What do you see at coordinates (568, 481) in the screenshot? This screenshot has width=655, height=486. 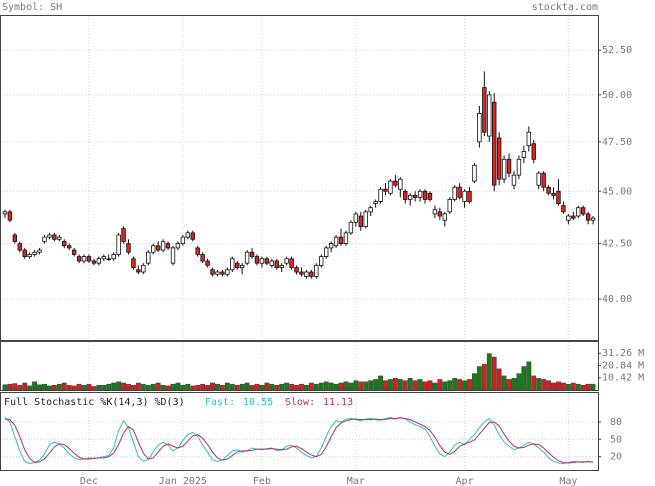 I see `x-tick-label: May` at bounding box center [568, 481].